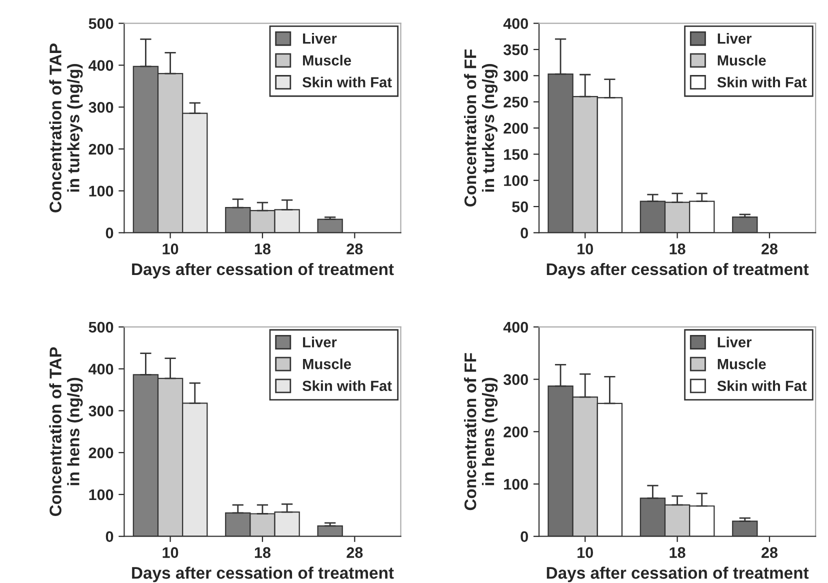 The width and height of the screenshot is (828, 583). I want to click on y-tick-label: 350, so click(515, 50).